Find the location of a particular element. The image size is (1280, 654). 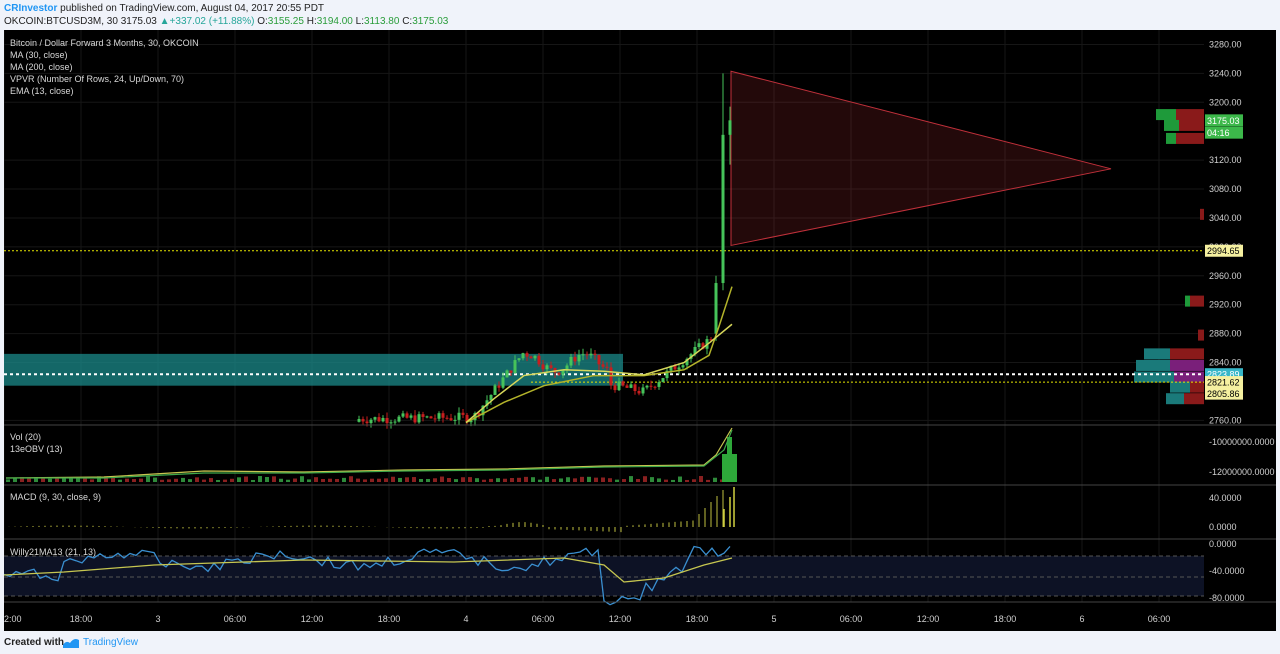

legend-ema: EMA (13, close) is located at coordinates (42, 91).